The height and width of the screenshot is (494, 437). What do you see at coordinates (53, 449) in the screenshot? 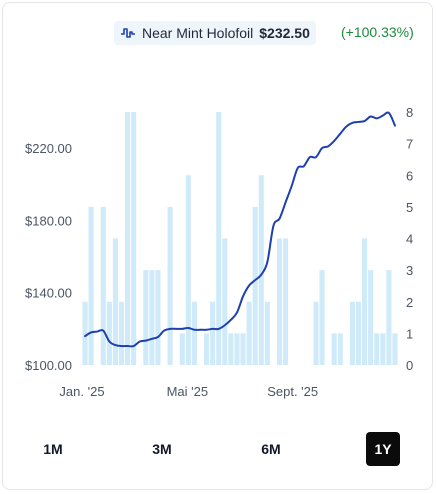
I see `range-button-1m: 1M` at bounding box center [53, 449].